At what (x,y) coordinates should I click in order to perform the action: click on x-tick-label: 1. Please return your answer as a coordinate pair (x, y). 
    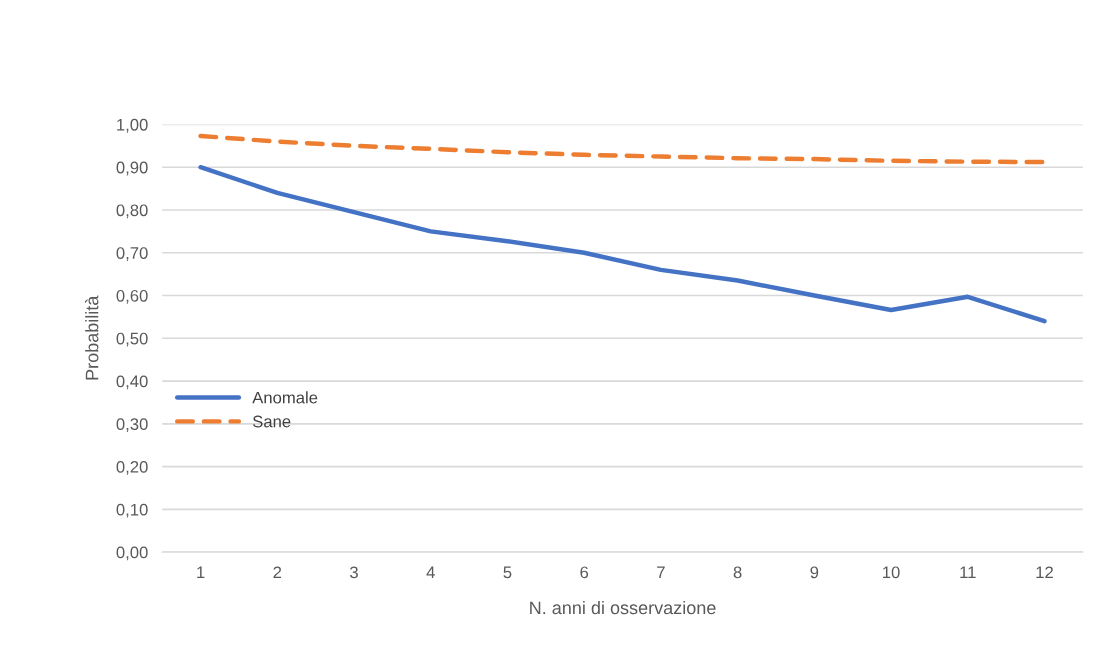
    Looking at the image, I should click on (201, 572).